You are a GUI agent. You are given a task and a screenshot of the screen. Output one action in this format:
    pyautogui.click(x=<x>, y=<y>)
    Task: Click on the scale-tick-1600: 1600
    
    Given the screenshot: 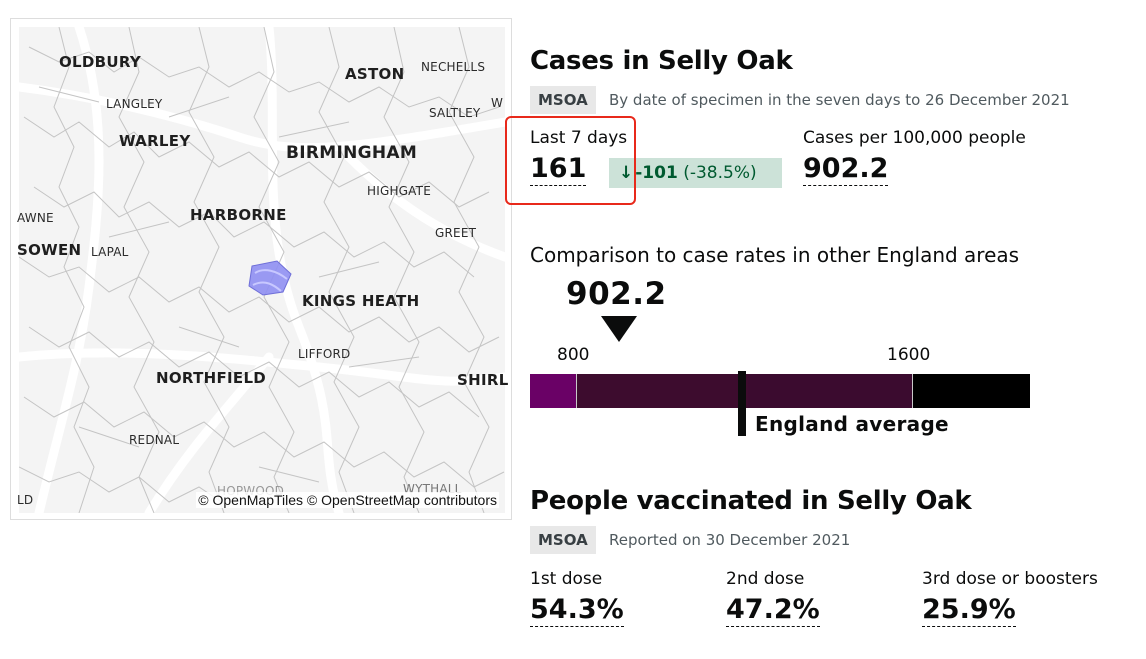 What is the action you would take?
    pyautogui.click(x=909, y=355)
    